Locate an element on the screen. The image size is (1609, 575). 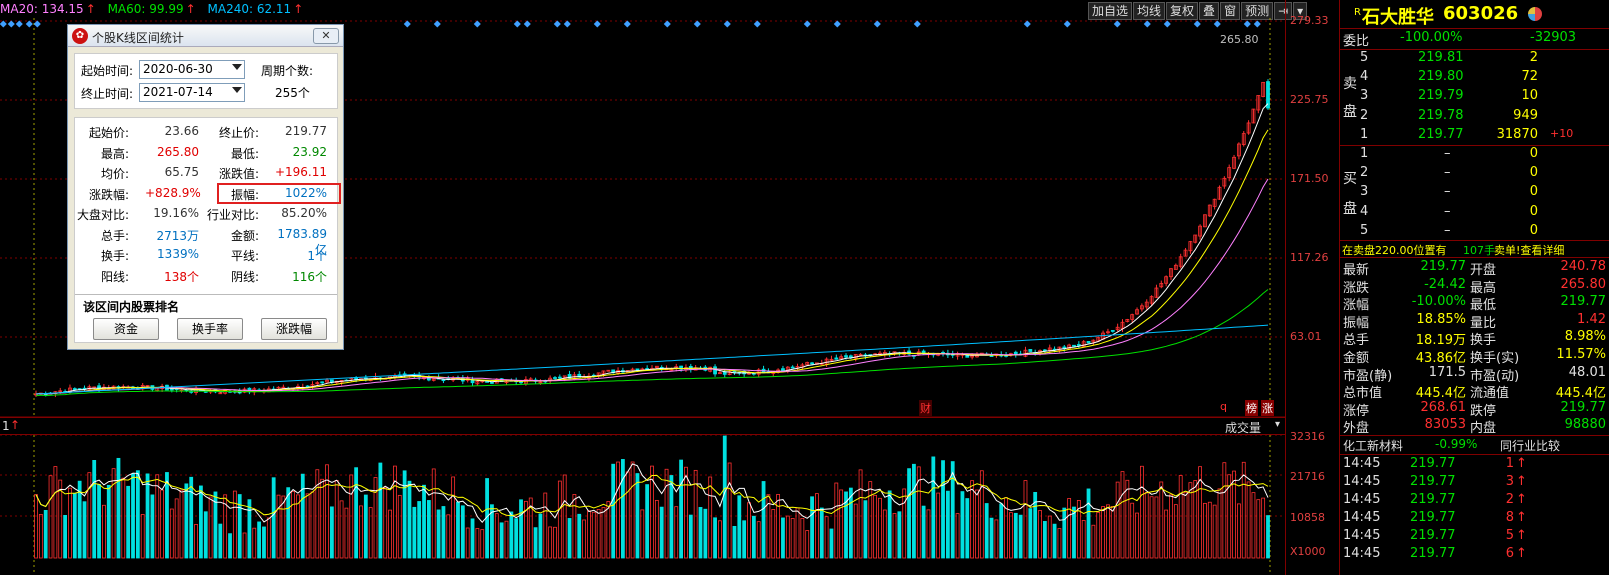
industry-row: 化工新材料 -0.99% 同行业比较 is located at coordinates (1474, 445).